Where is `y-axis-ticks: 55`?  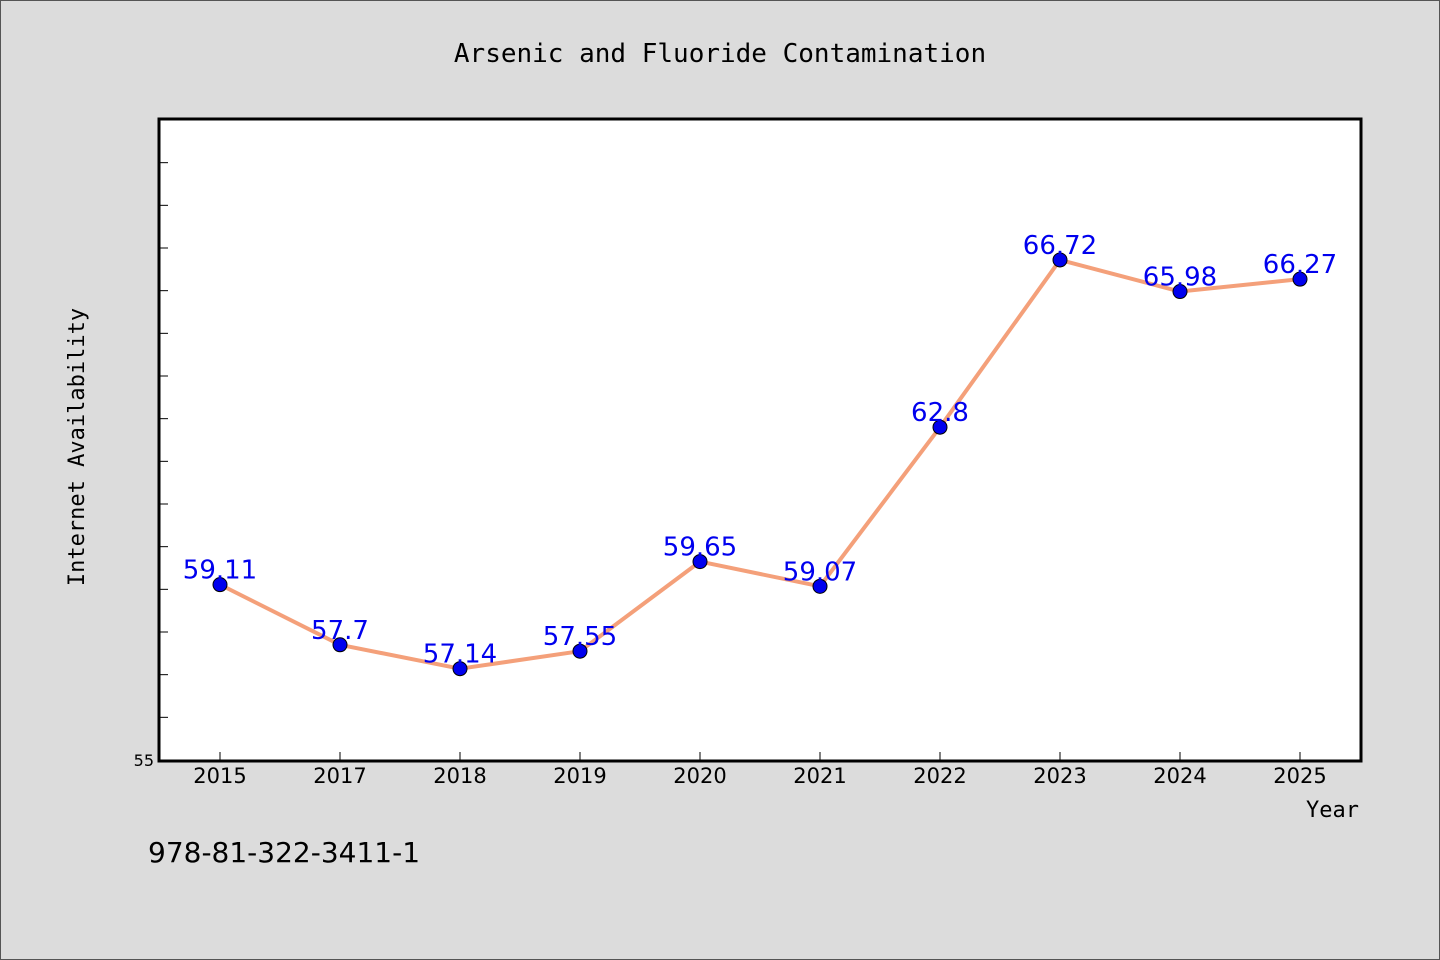
y-axis-ticks: 55 is located at coordinates (151, 466).